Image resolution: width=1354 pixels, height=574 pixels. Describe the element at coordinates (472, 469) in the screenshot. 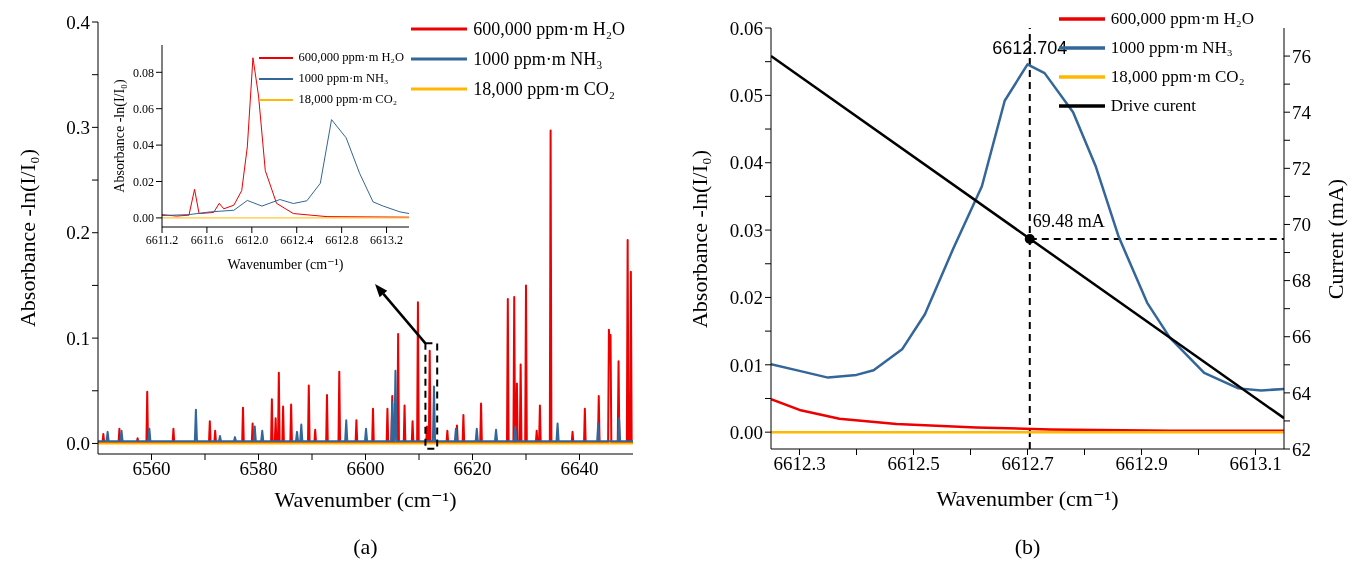

I see `x-tick-label: 6620` at that location.